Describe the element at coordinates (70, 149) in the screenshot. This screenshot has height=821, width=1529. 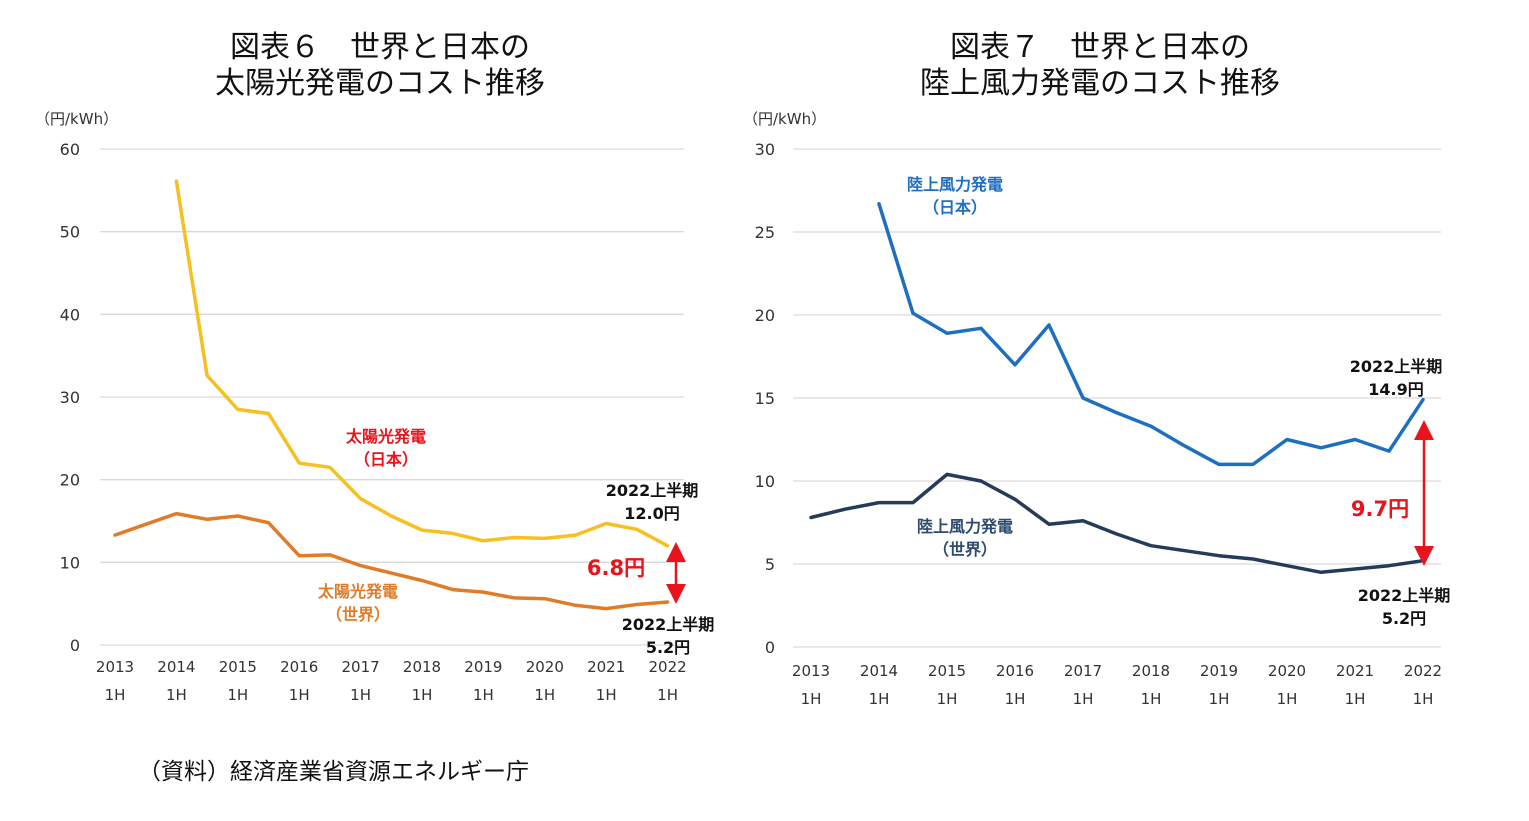
I see `solar-y-tick-label: 60` at that location.